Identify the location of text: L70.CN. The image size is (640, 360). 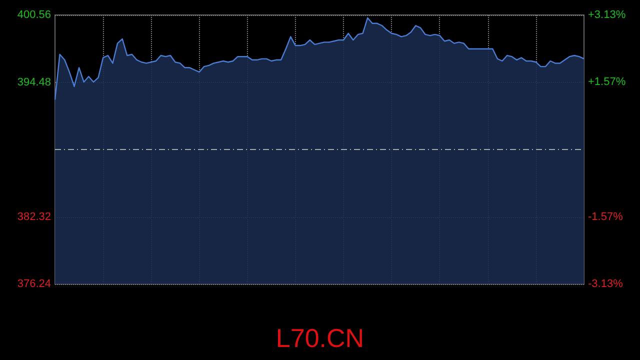
(320, 338).